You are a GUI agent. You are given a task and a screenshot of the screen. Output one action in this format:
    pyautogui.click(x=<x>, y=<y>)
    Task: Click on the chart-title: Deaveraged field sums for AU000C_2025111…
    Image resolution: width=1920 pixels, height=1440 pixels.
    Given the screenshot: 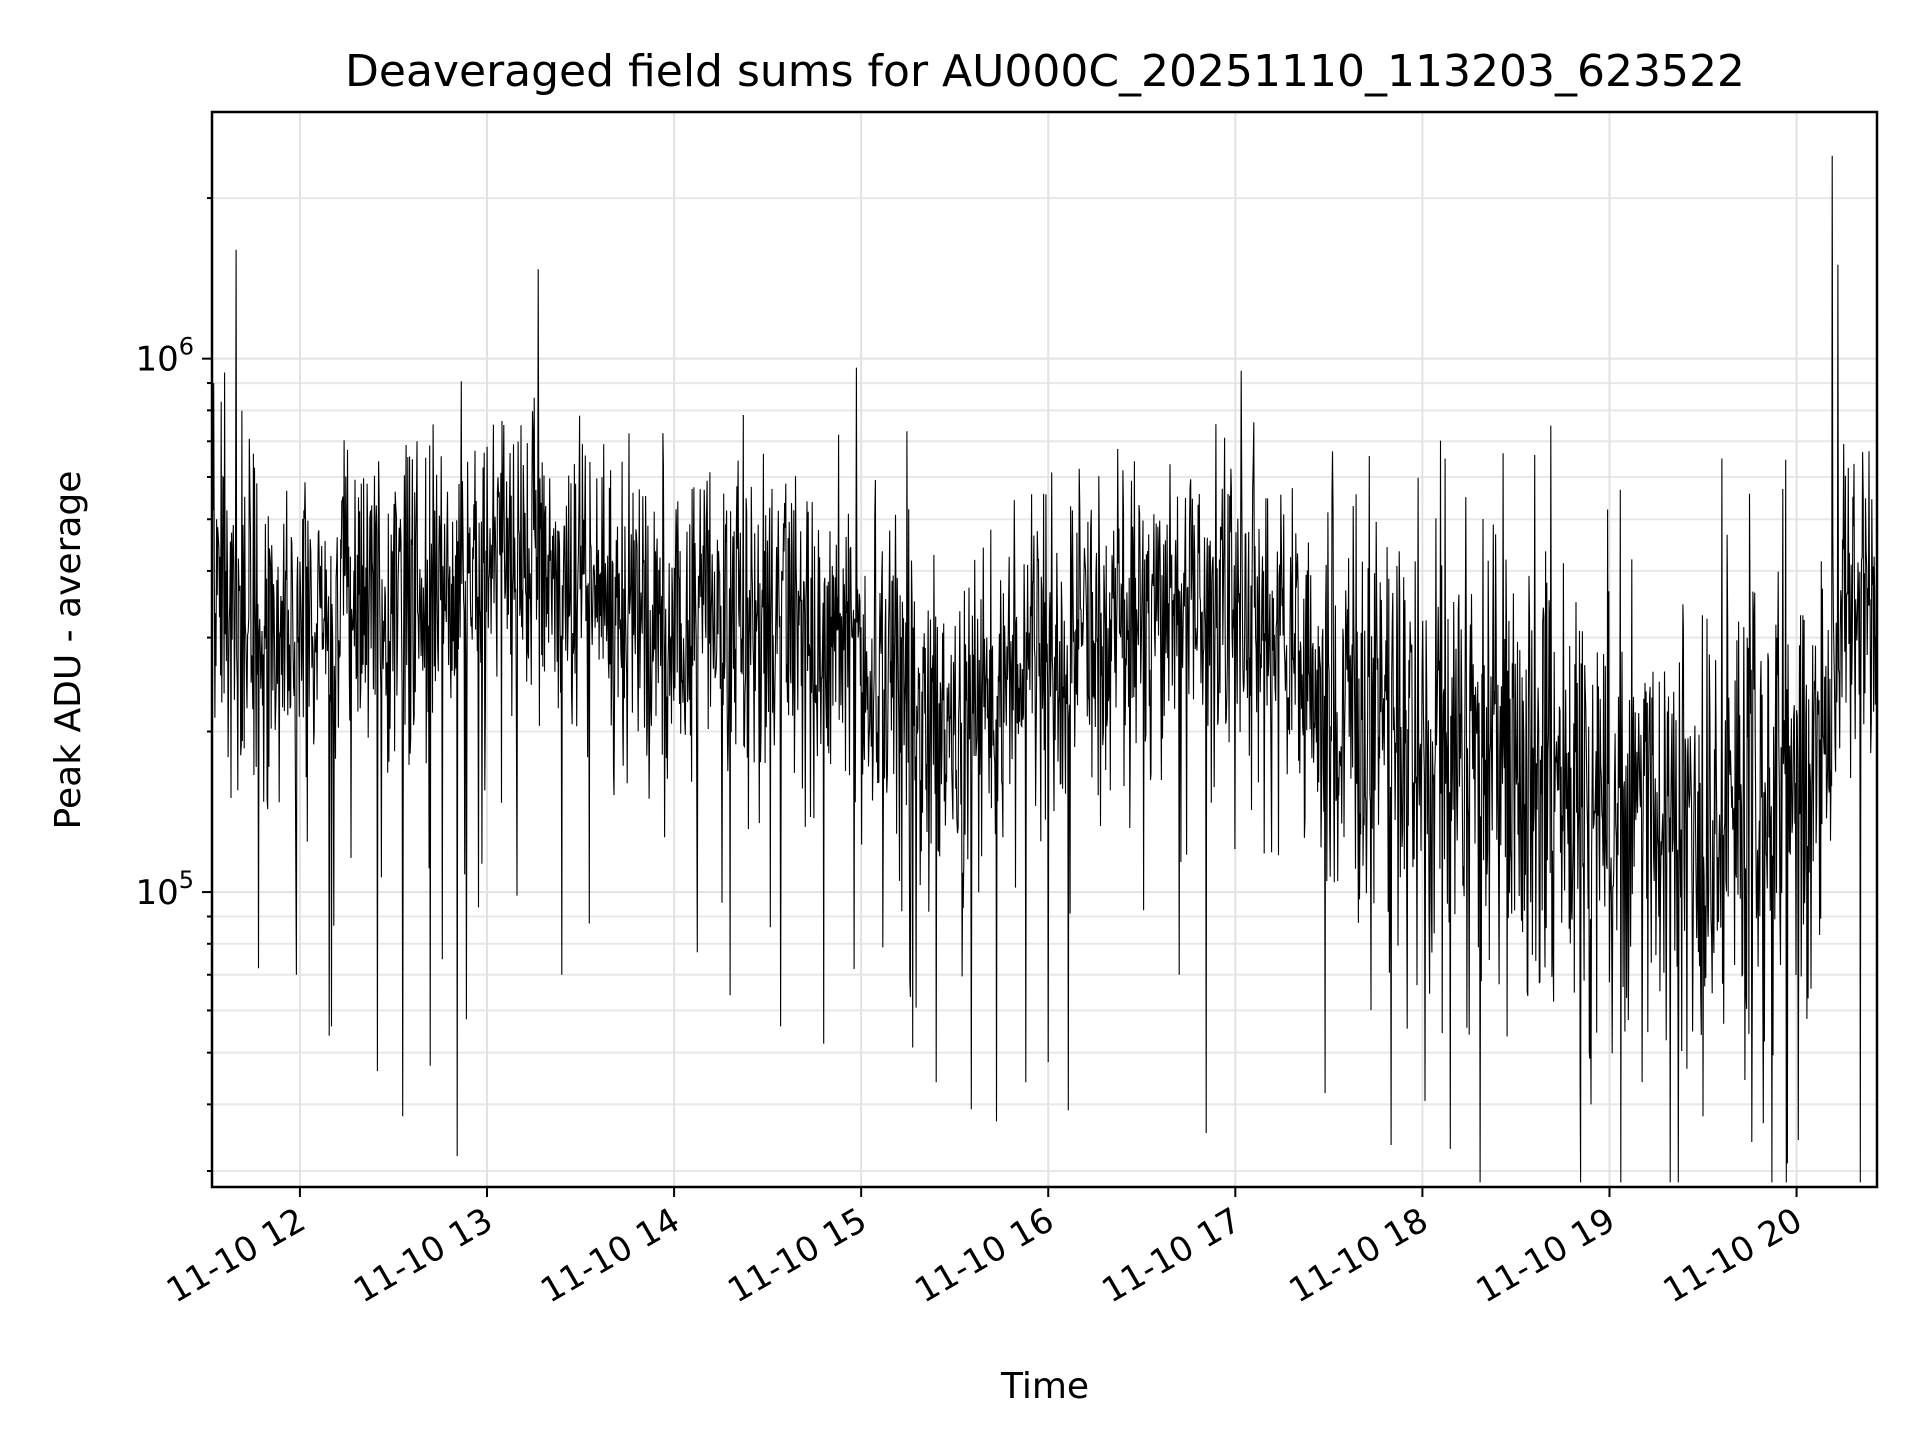 What is the action you would take?
    pyautogui.click(x=1045, y=71)
    